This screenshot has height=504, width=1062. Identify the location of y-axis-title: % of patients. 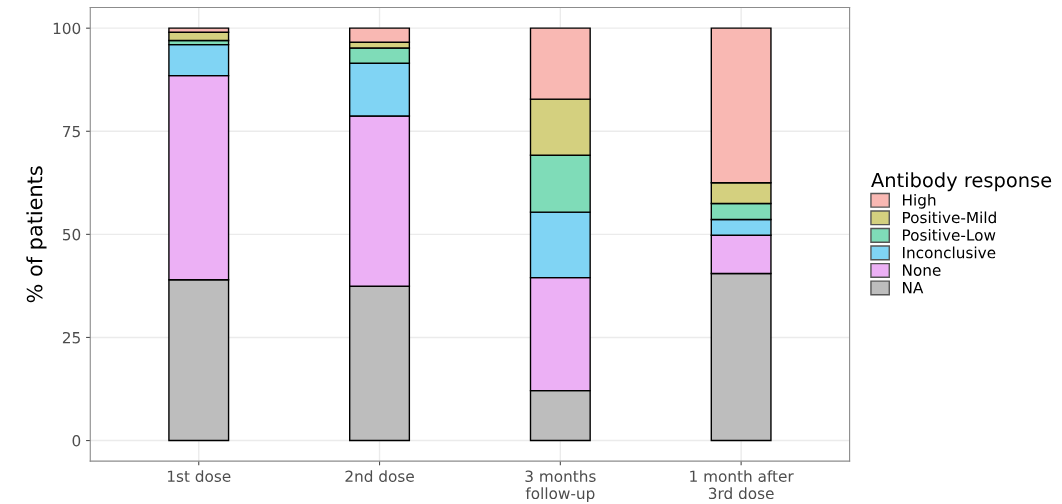
(36, 234).